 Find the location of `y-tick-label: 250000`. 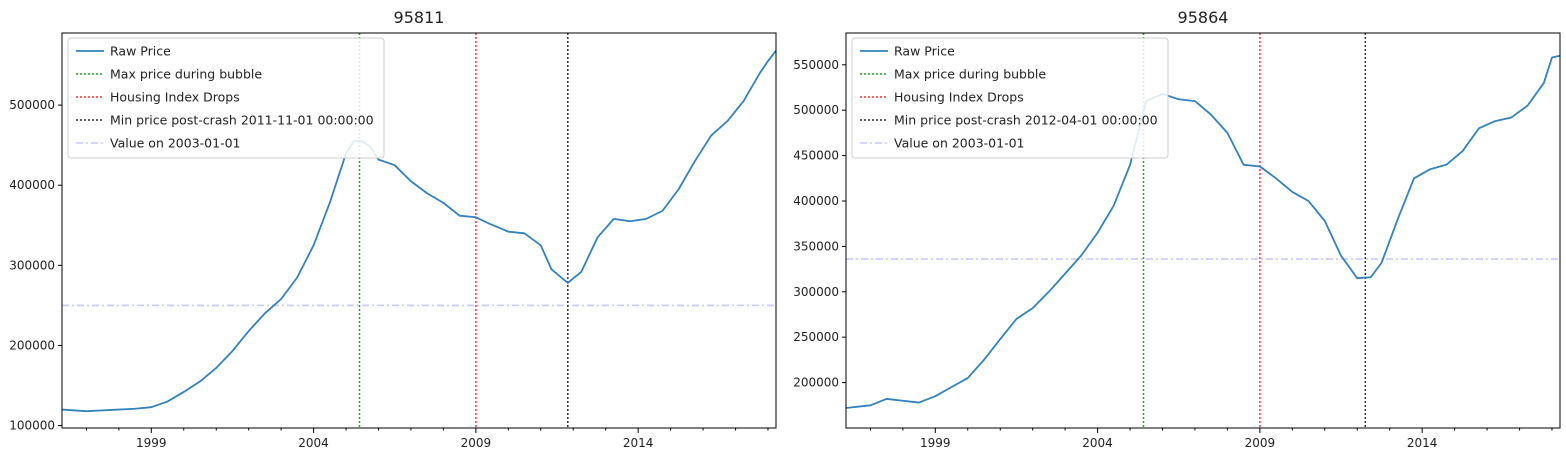

y-tick-label: 250000 is located at coordinates (816, 337).